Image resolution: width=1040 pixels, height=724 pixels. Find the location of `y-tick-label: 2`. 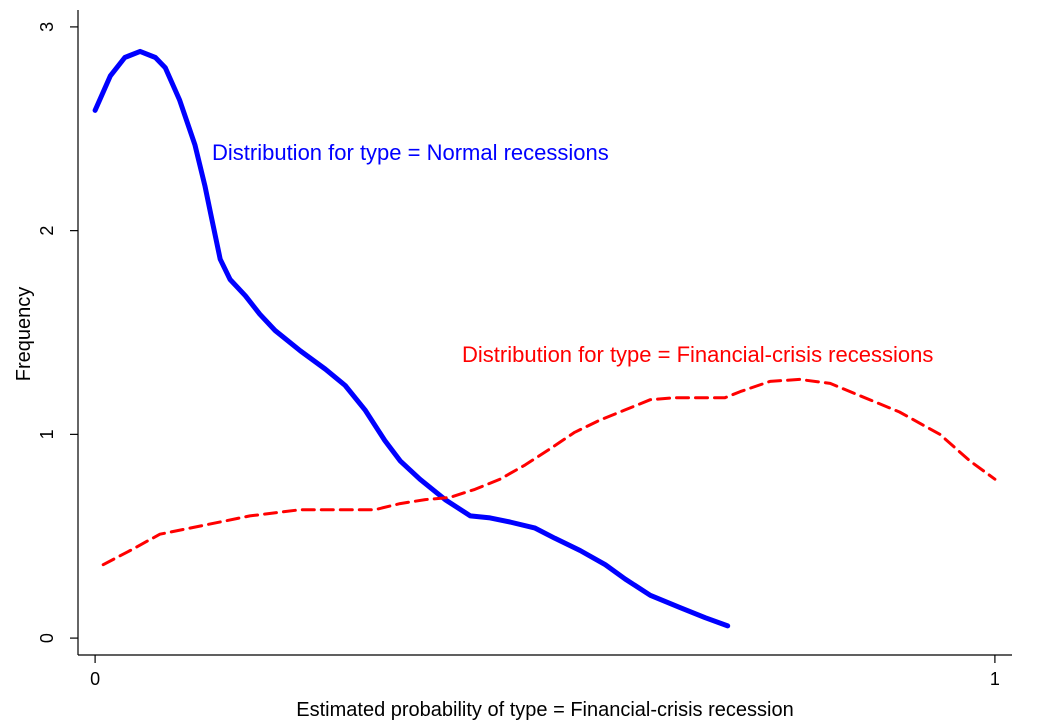

y-tick-label: 2 is located at coordinates (47, 231).